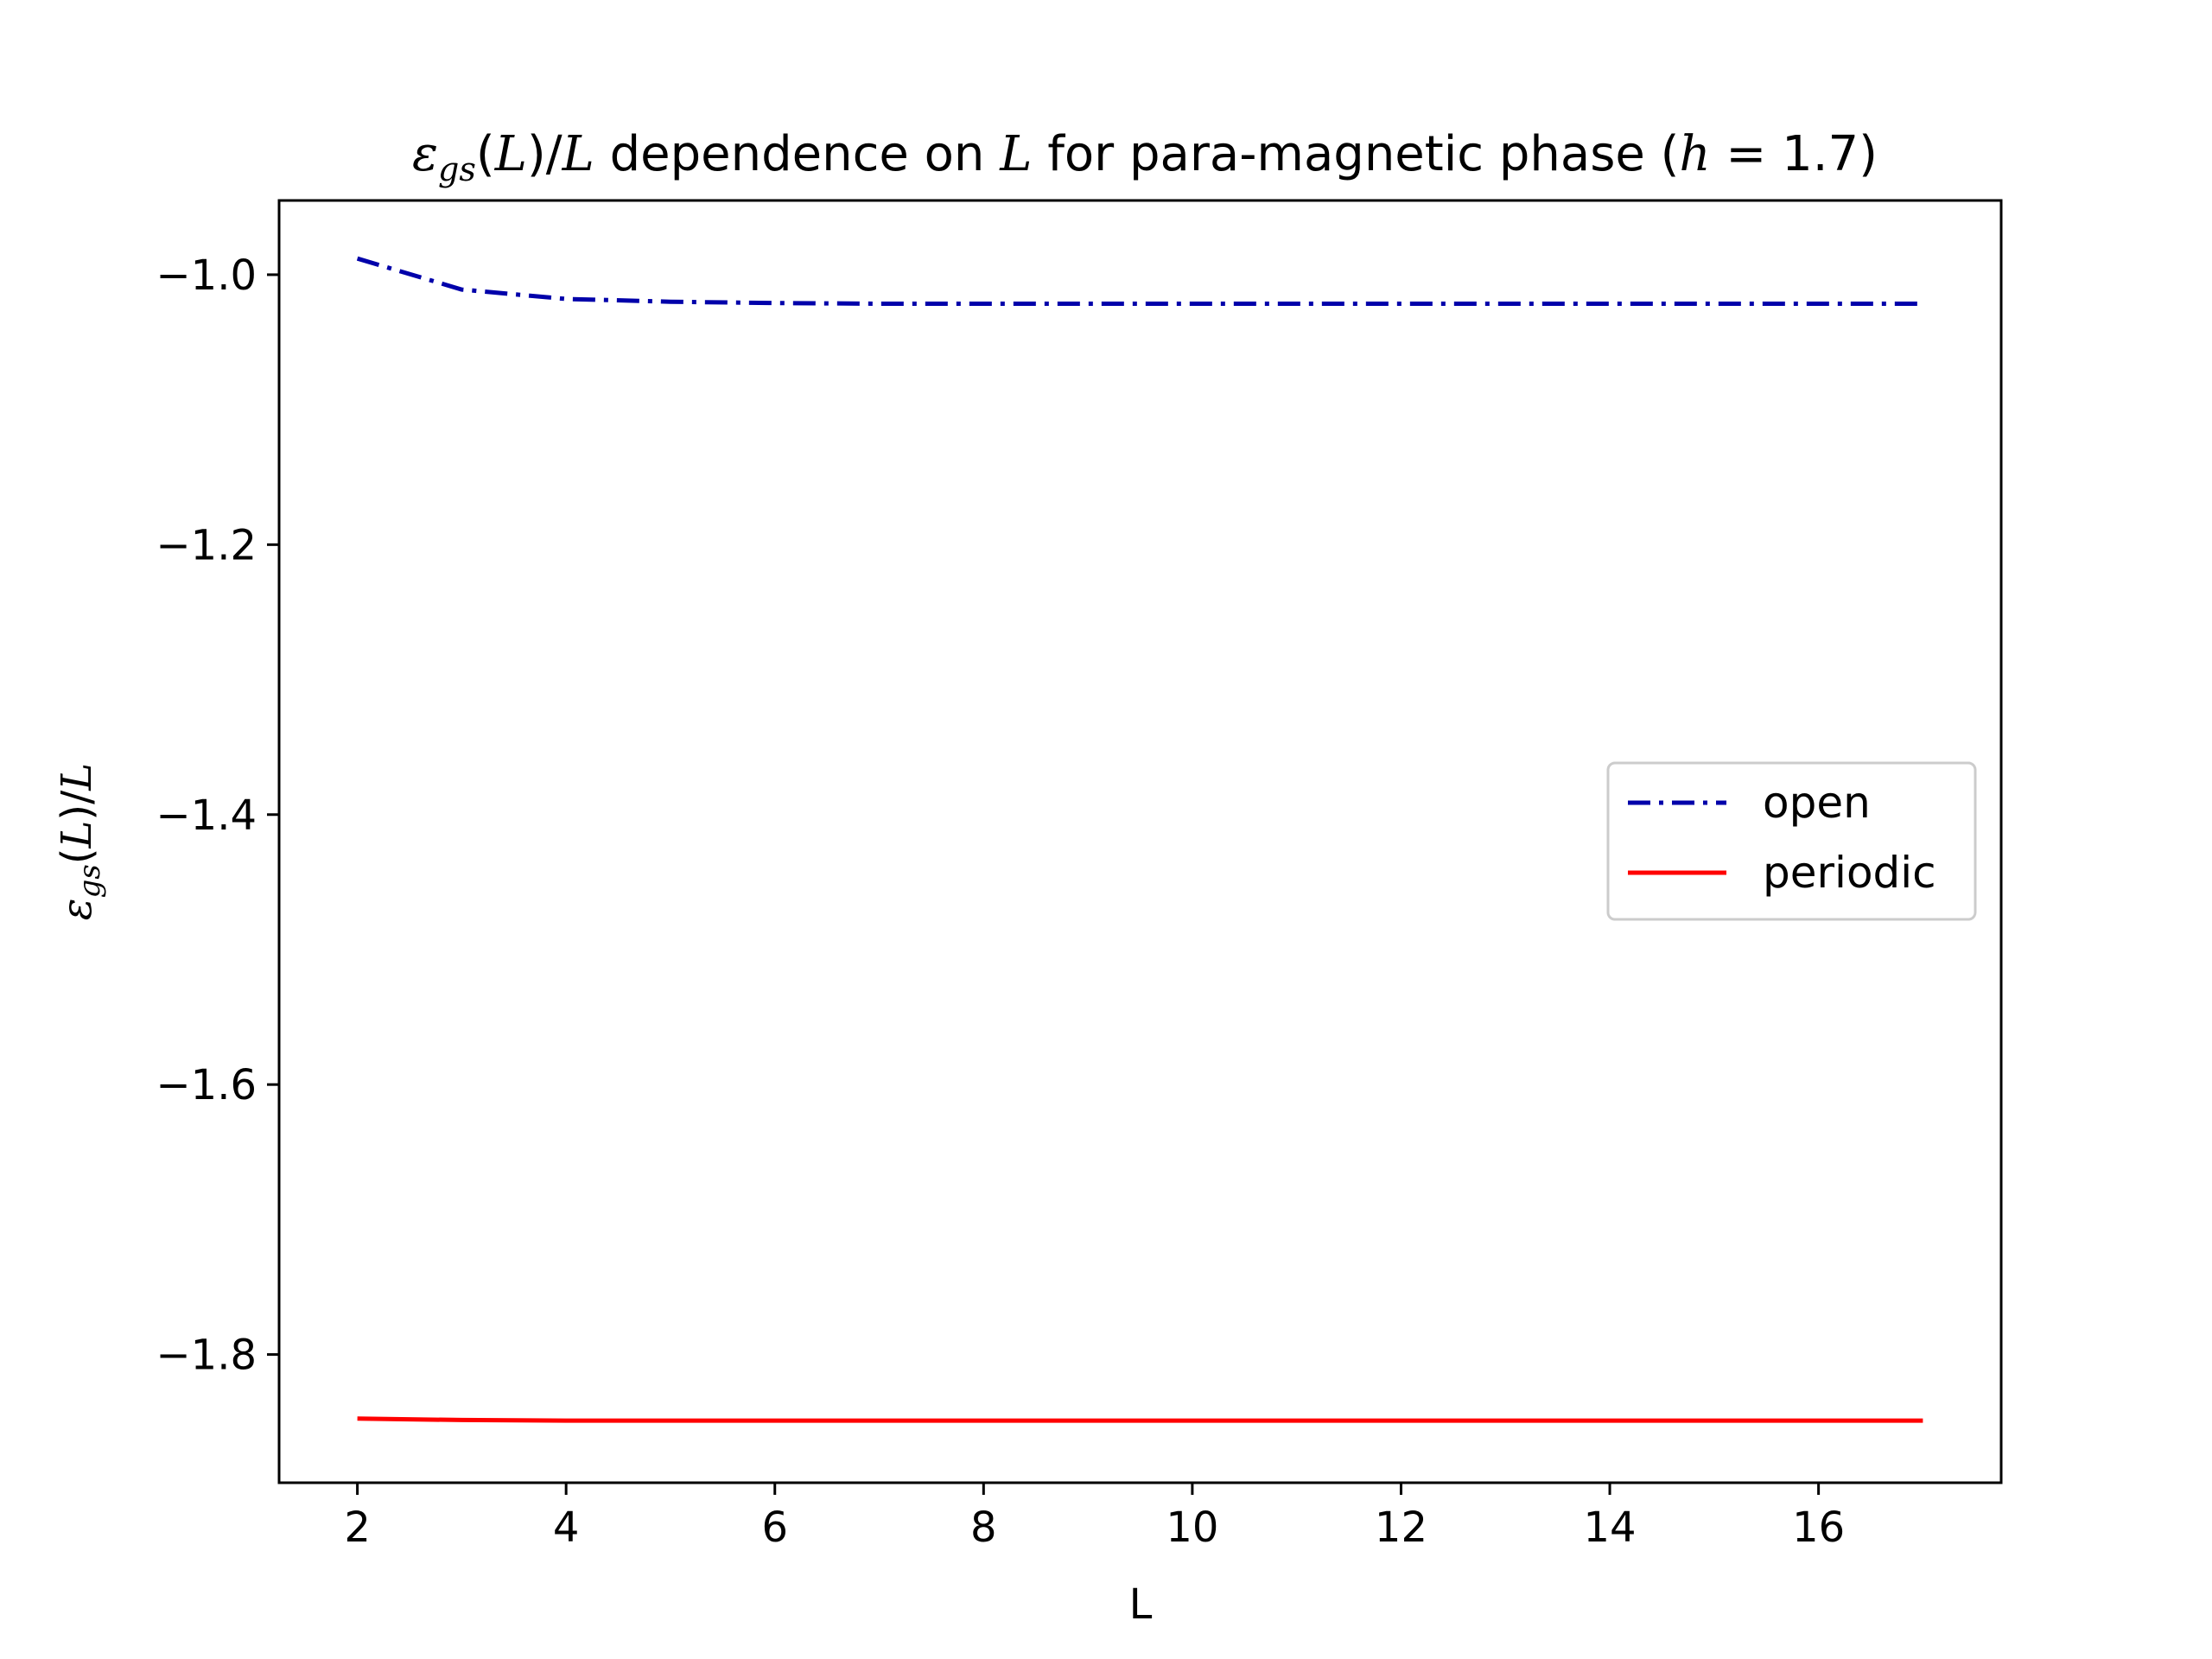 The image size is (2212, 1659). What do you see at coordinates (357, 1527) in the screenshot?
I see `x-tick-label: 2` at bounding box center [357, 1527].